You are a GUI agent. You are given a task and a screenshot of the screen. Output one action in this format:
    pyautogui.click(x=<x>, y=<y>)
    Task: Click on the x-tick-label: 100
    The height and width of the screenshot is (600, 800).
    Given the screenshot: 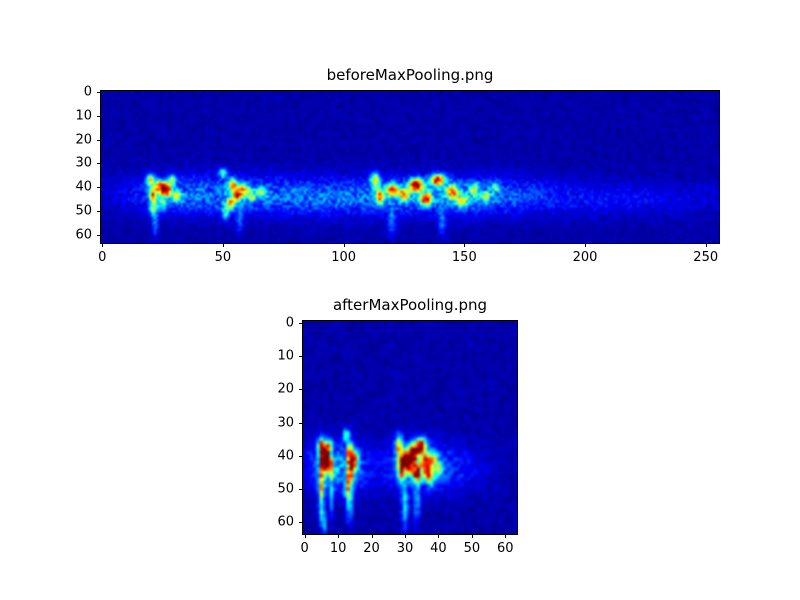 What is the action you would take?
    pyautogui.click(x=344, y=257)
    